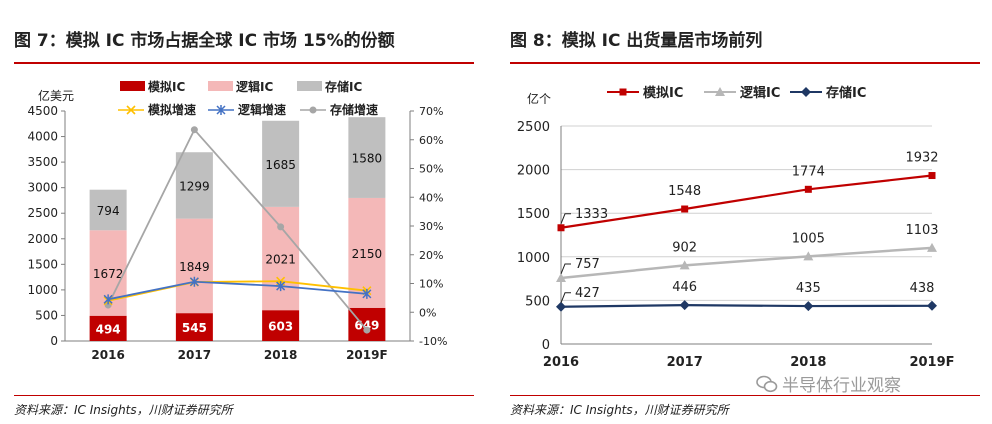  Describe the element at coordinates (808, 238) in the screenshot. I see `data-label: 1005` at that location.